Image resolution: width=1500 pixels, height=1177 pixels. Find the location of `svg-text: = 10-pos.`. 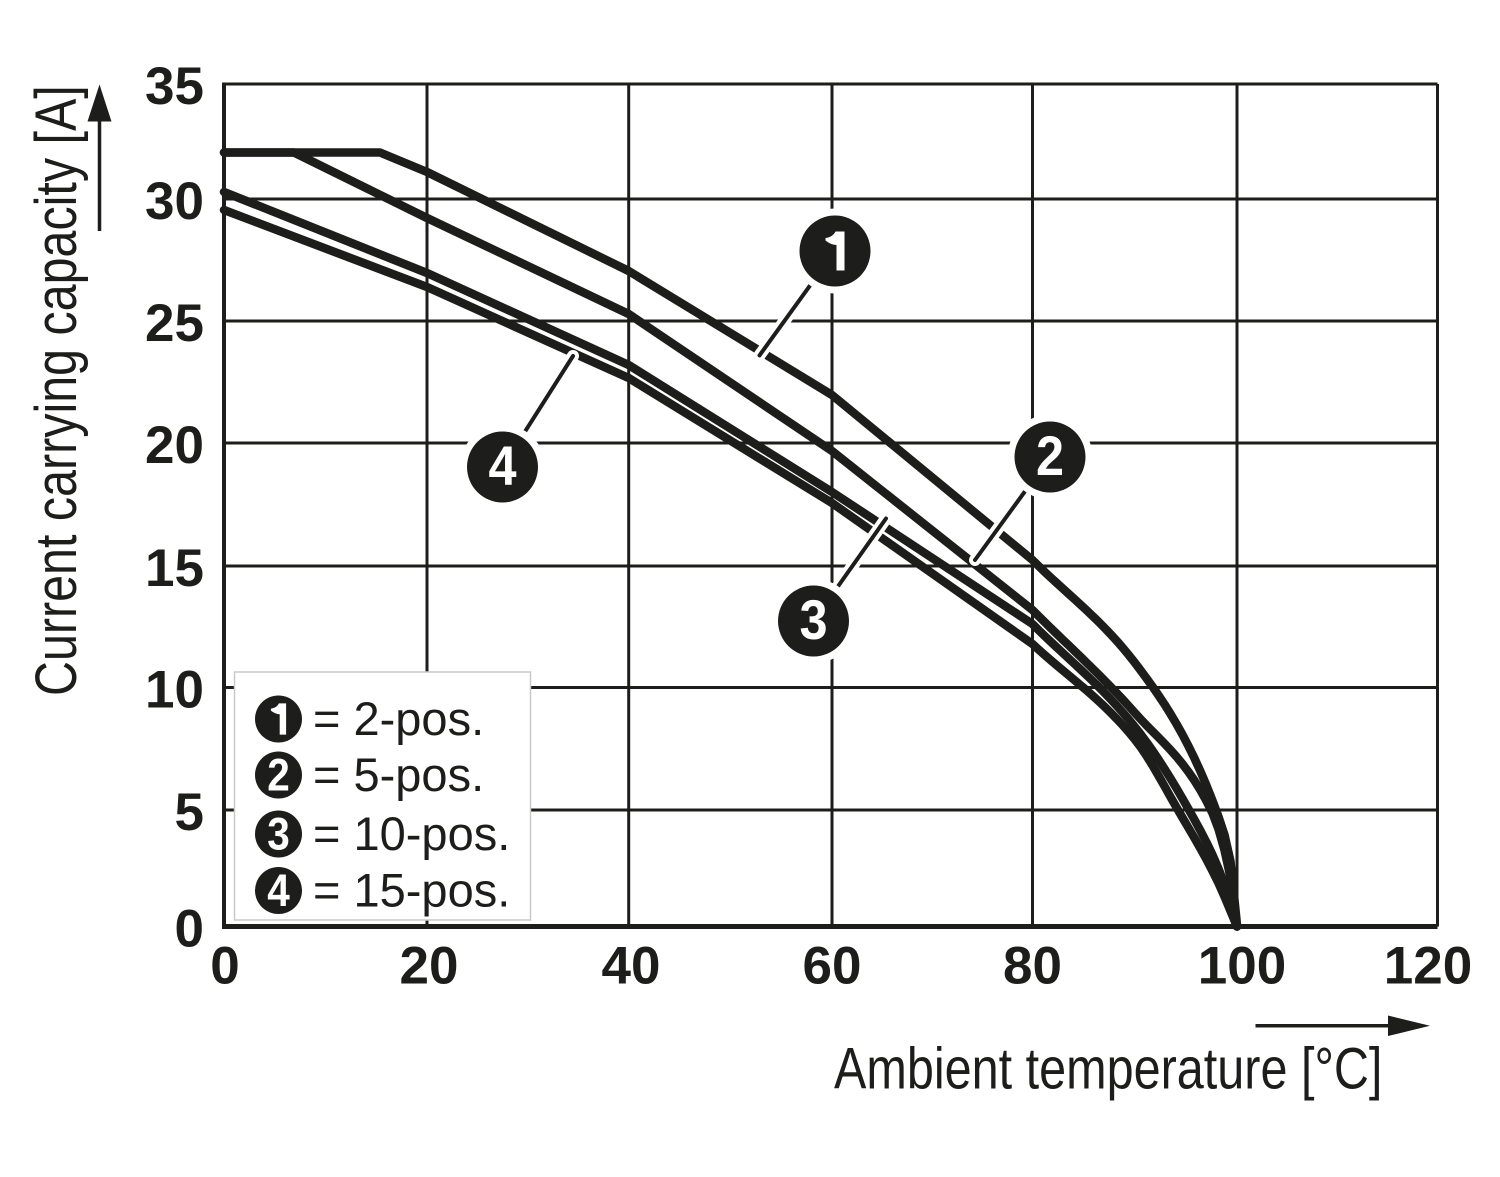

svg-text: = 10-pos. is located at coordinates (411, 833).